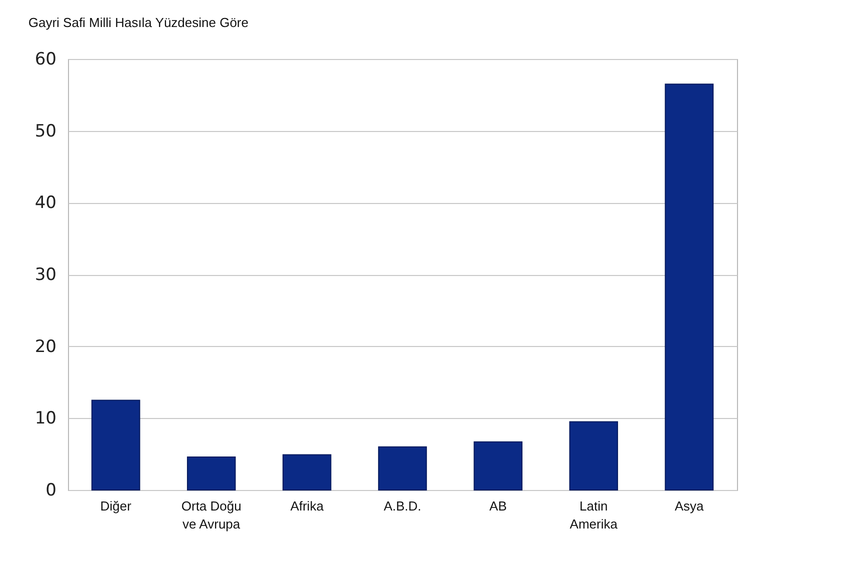 Image resolution: width=841 pixels, height=562 pixels. What do you see at coordinates (51, 490) in the screenshot?
I see `y-tick-label: 0` at bounding box center [51, 490].